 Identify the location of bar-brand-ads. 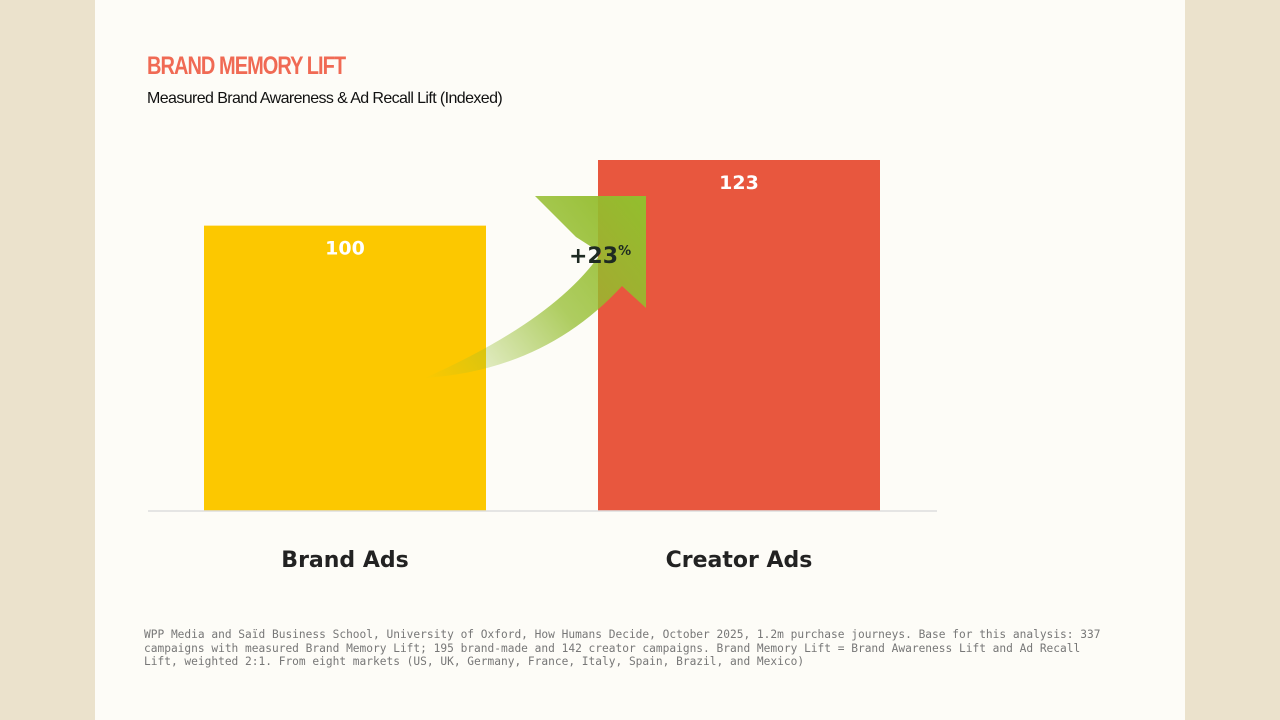
(345, 368).